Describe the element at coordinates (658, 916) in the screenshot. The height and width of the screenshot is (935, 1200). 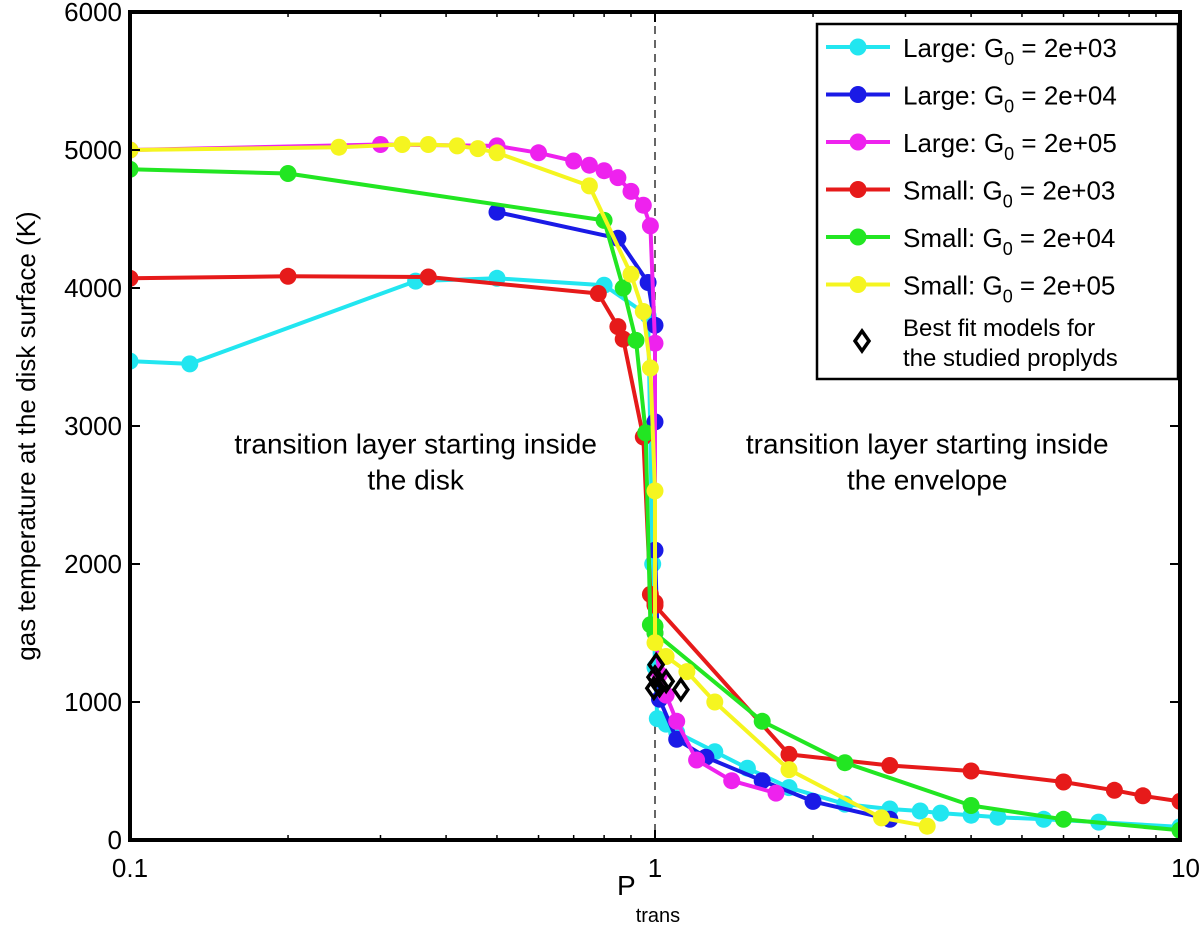
I see `x-axis-label-subscript: trans` at that location.